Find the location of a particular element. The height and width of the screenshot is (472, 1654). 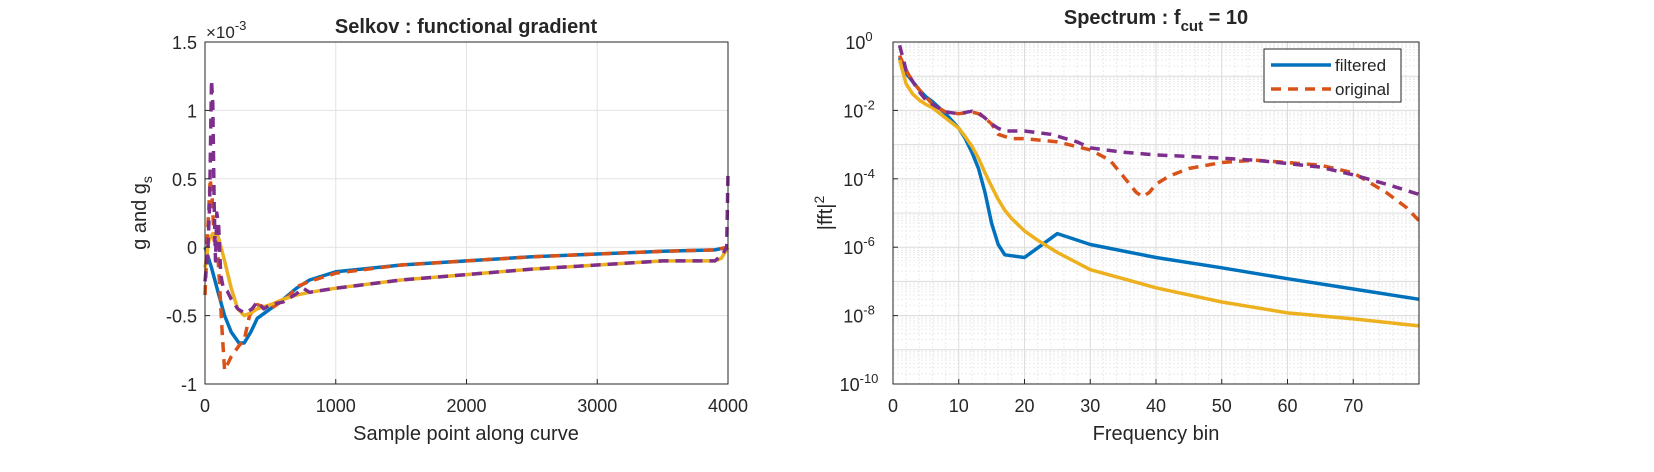

gradient-x-tick-label: 2000 is located at coordinates (466, 406).